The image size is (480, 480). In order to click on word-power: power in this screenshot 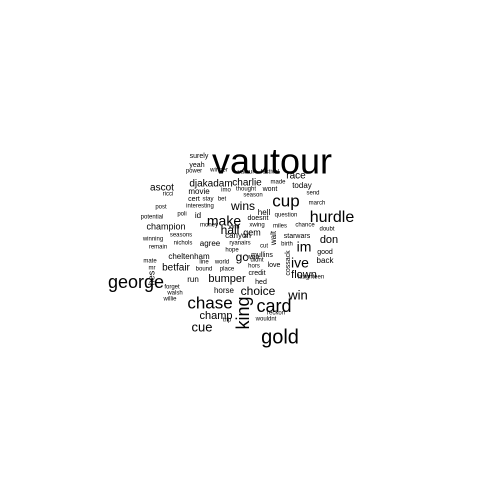, I will do `click(194, 172)`.